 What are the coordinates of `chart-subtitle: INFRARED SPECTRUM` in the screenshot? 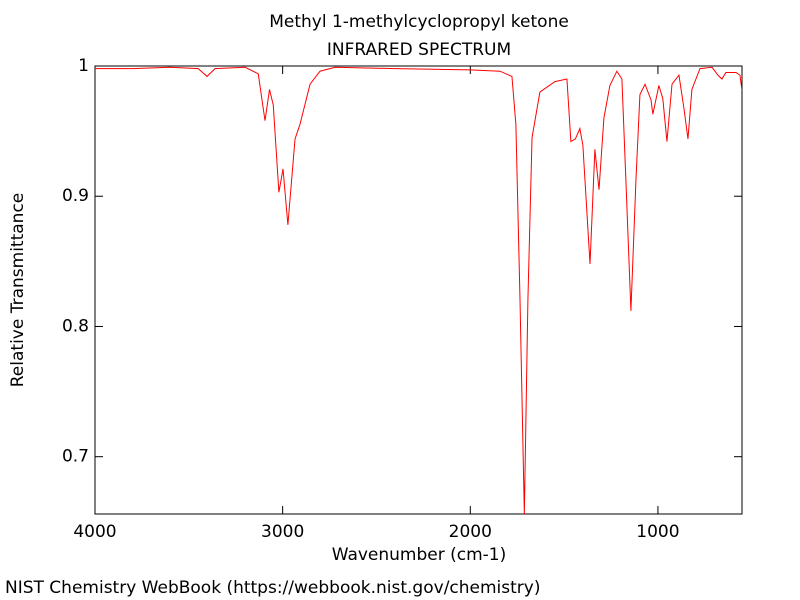 It's located at (419, 50).